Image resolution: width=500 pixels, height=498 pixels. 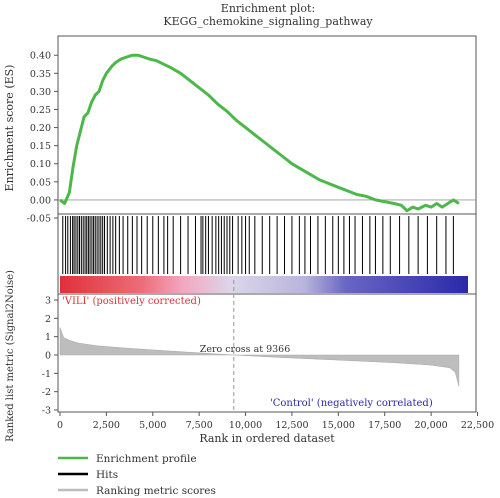 What do you see at coordinates (40, 182) in the screenshot?
I see `es-y-tick-label: 0.05` at bounding box center [40, 182].